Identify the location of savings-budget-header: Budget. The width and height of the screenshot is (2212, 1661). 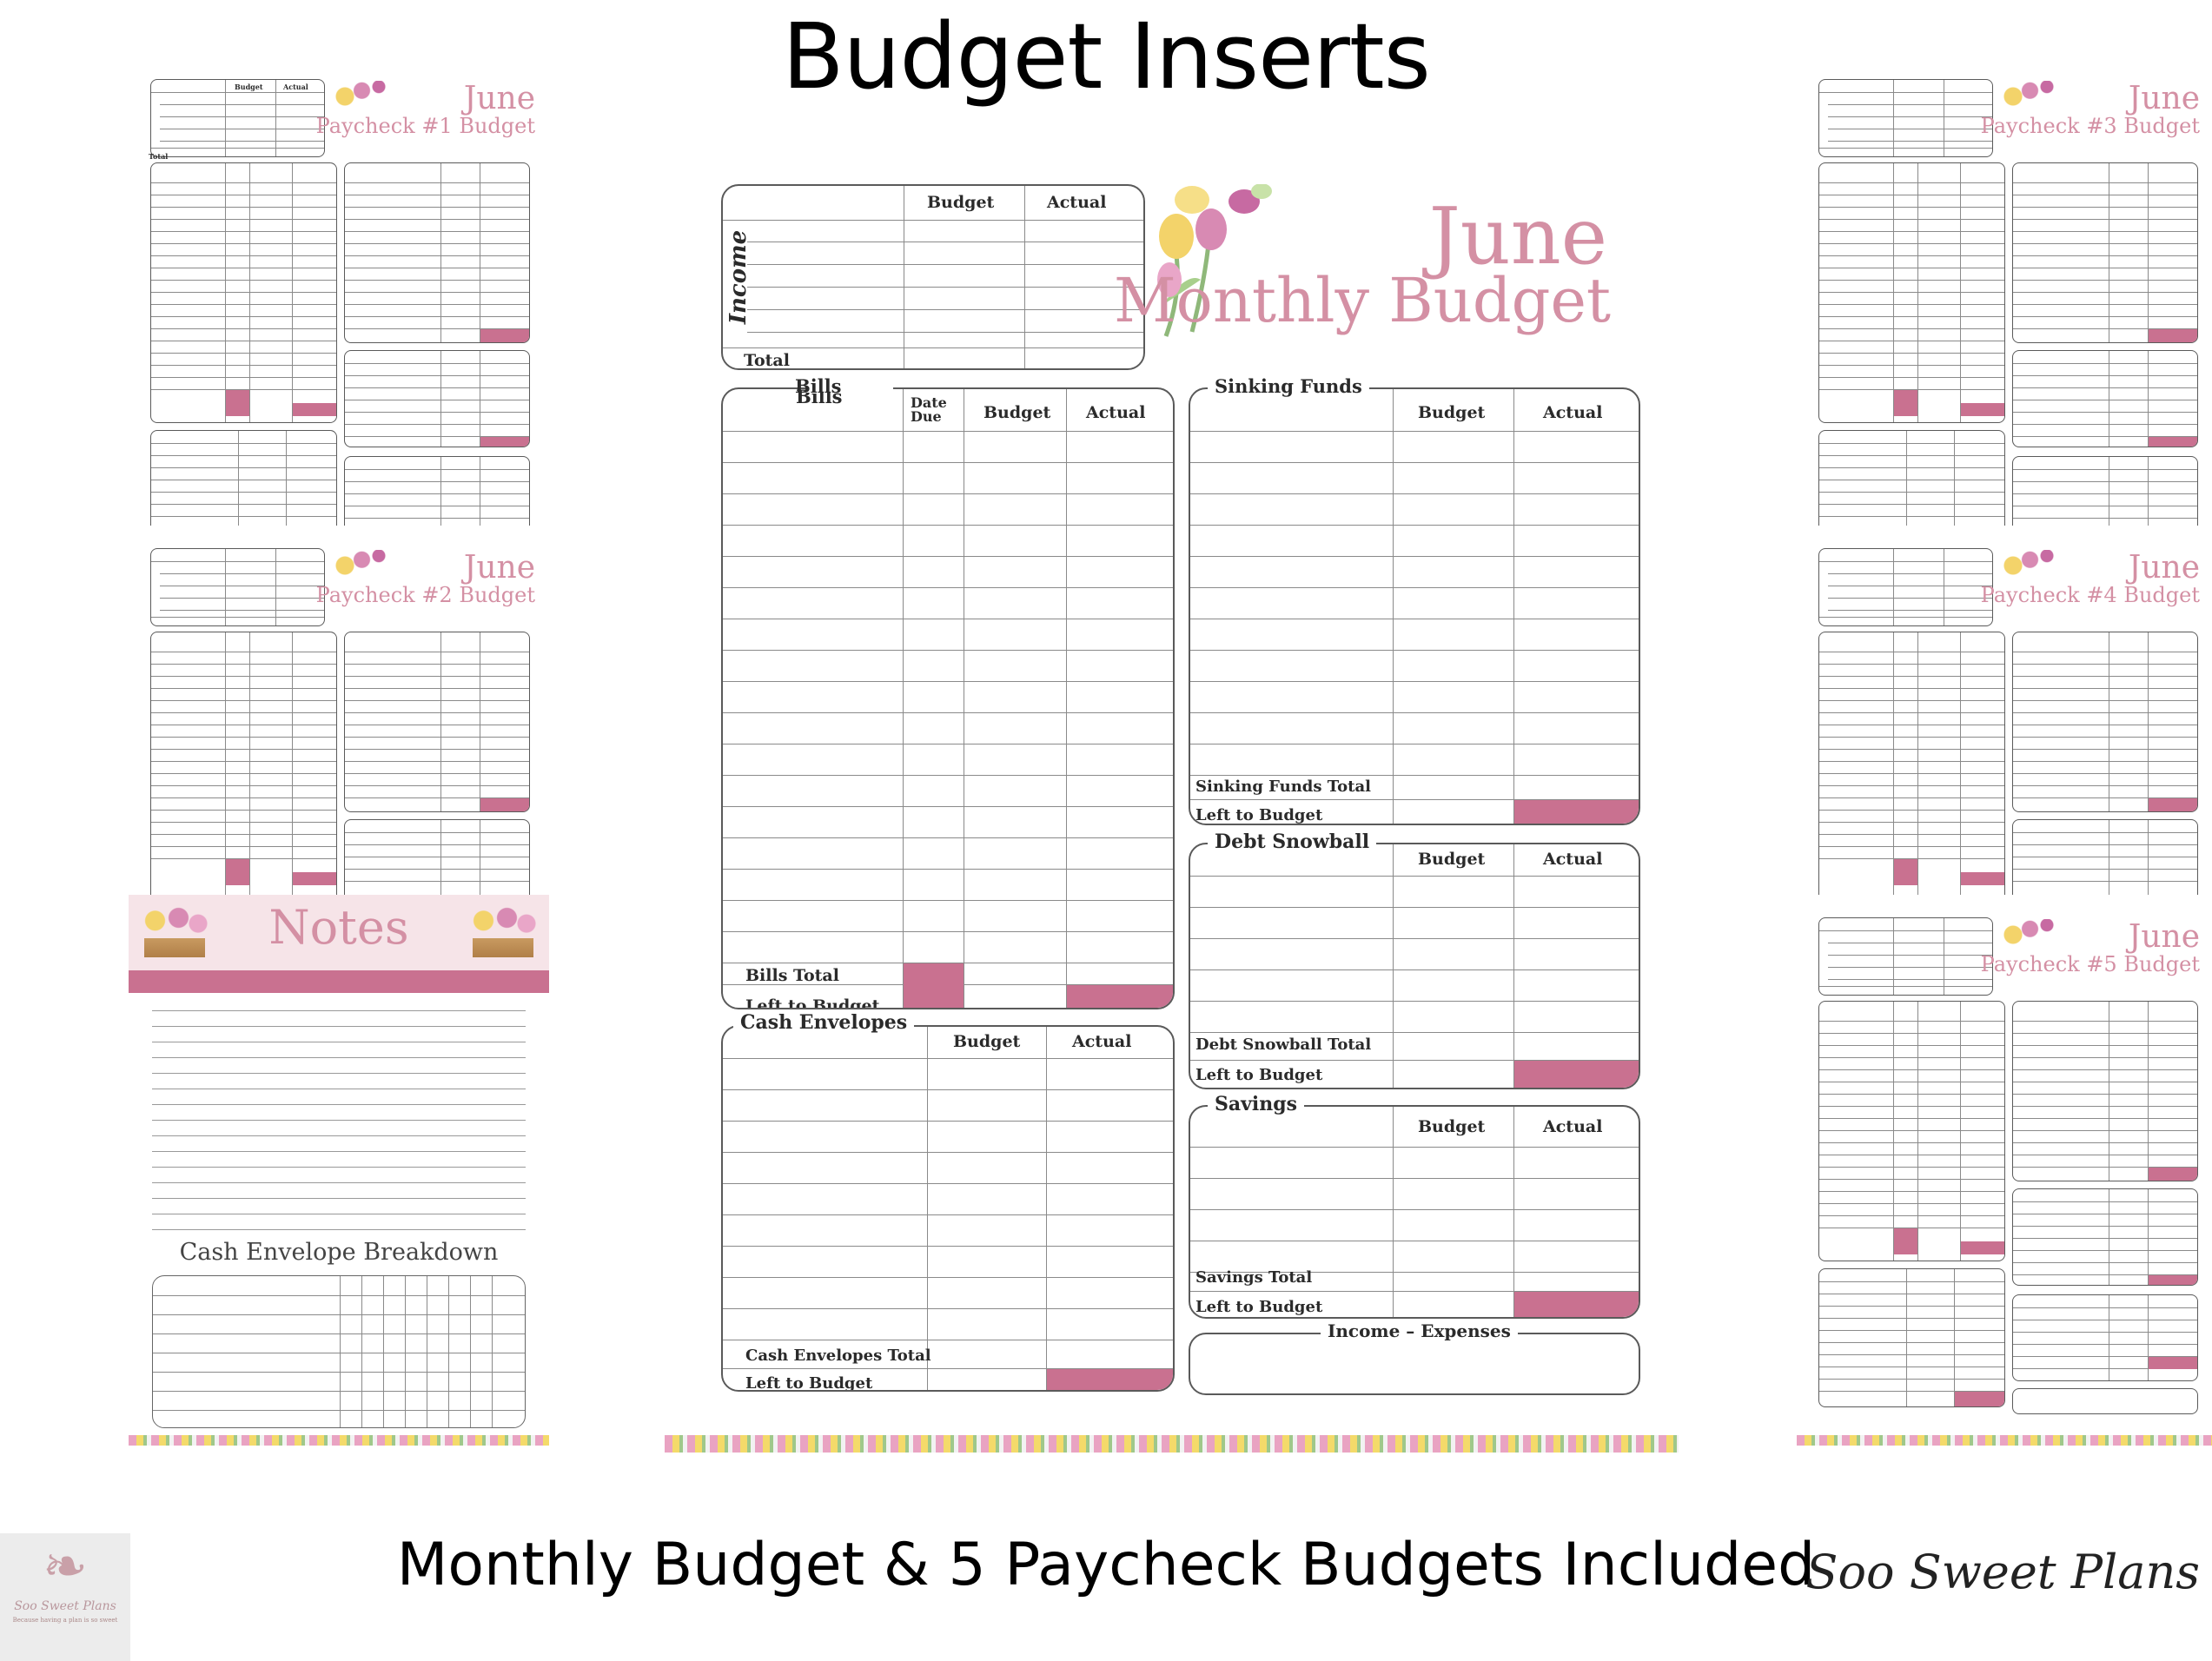
(1452, 1126).